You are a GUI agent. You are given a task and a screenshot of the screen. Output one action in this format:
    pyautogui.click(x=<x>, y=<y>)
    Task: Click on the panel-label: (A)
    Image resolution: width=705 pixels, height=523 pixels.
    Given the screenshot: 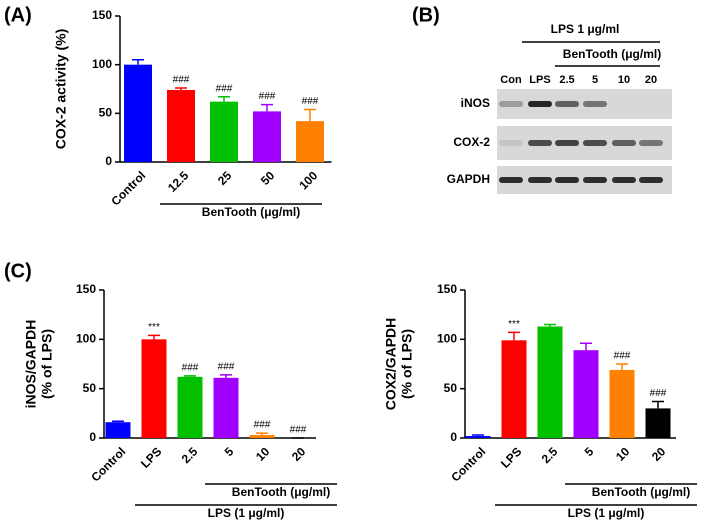 What is the action you would take?
    pyautogui.click(x=18, y=15)
    